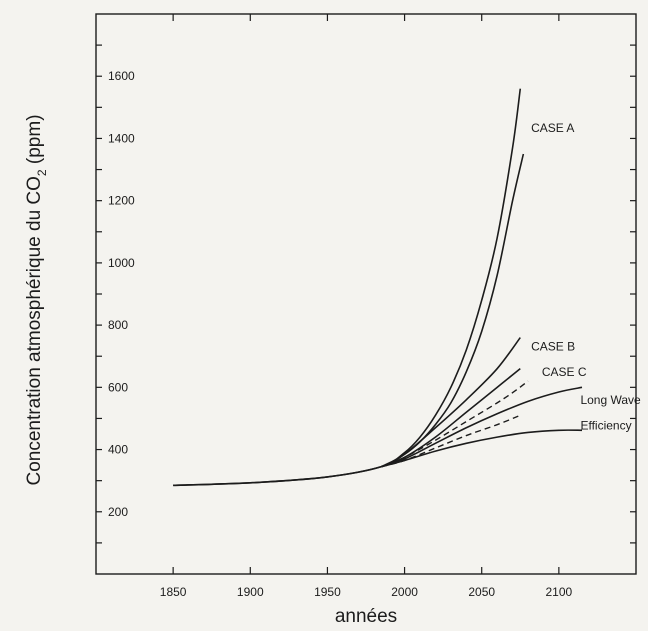  I want to click on x-tick-label: 1850, so click(173, 592).